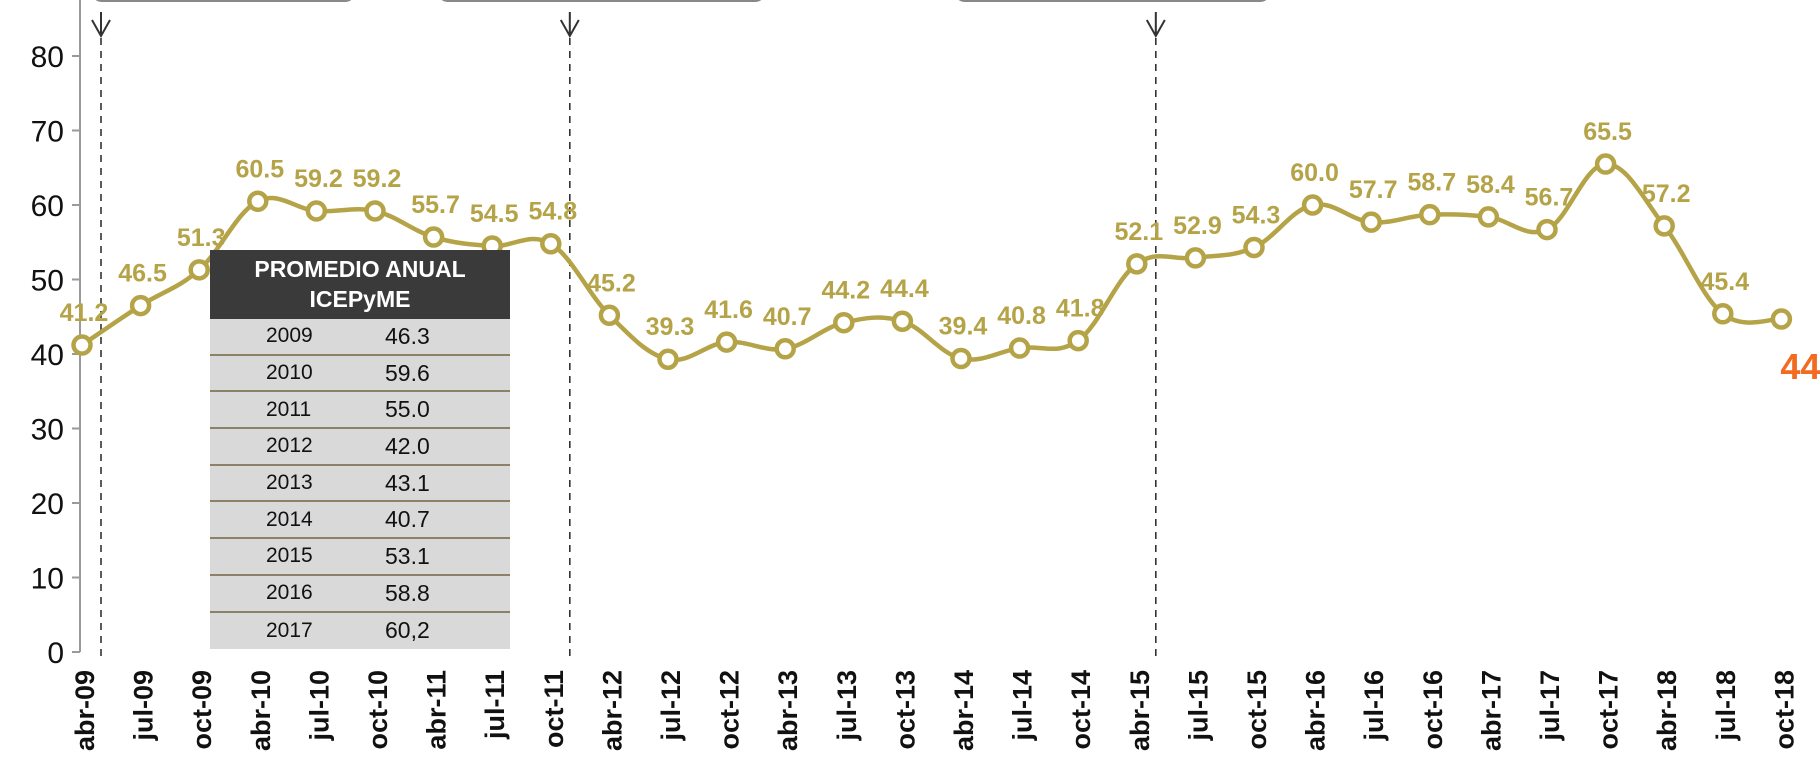 The width and height of the screenshot is (1820, 764). Describe the element at coordinates (1784, 710) in the screenshot. I see `x-tick-label: oct-18` at that location.